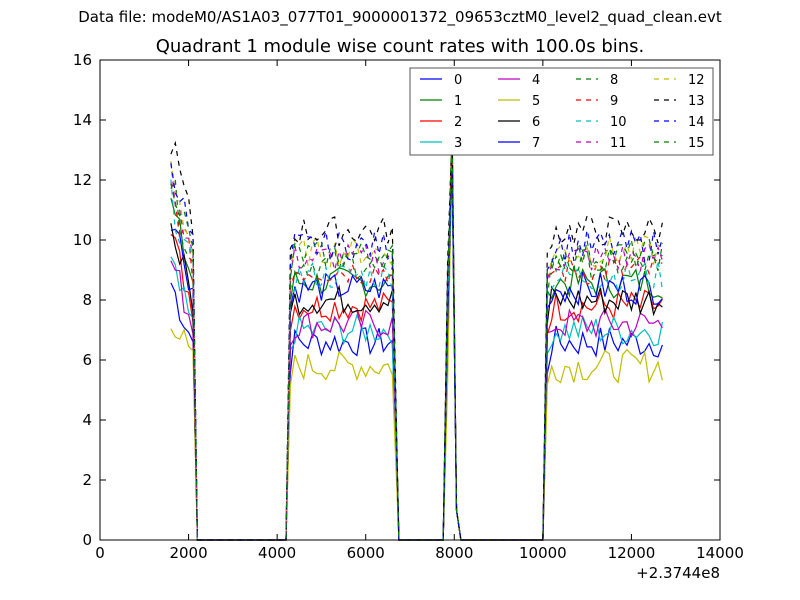 This screenshot has height=600, width=800. What do you see at coordinates (618, 143) in the screenshot?
I see `legend-label: 11` at bounding box center [618, 143].